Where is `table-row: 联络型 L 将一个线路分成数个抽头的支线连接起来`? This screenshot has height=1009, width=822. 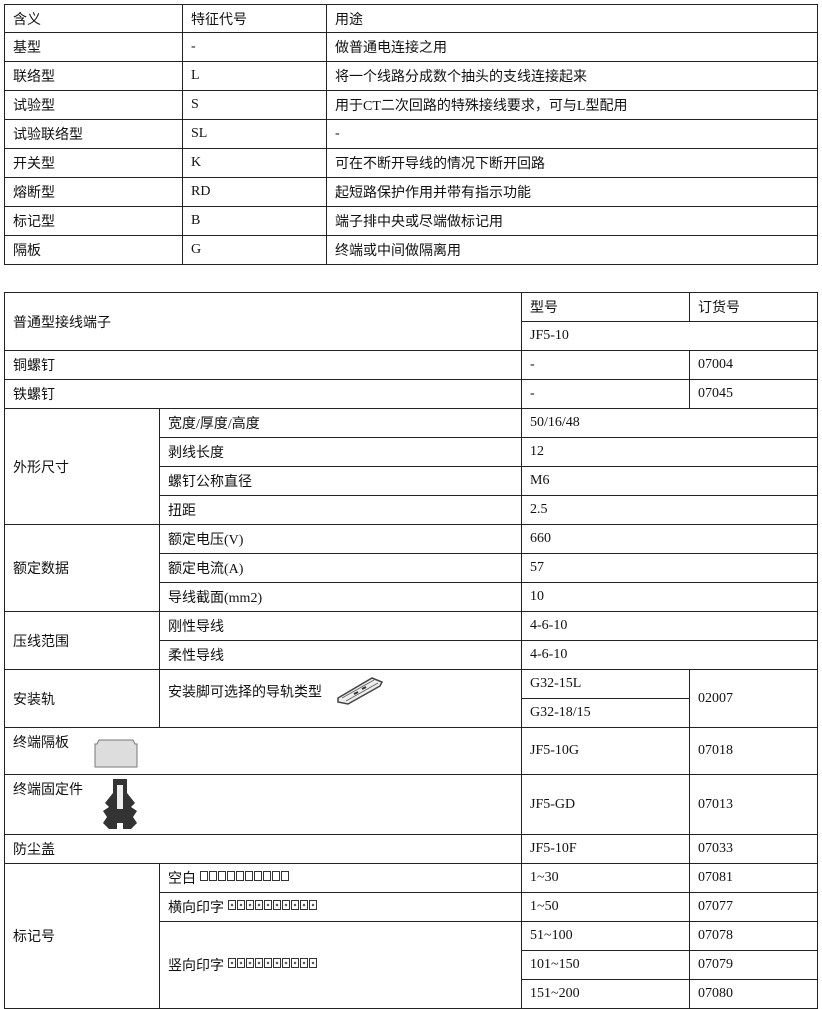 table-row: 联络型 L 将一个线路分成数个抽头的支线连接起来 is located at coordinates (411, 76).